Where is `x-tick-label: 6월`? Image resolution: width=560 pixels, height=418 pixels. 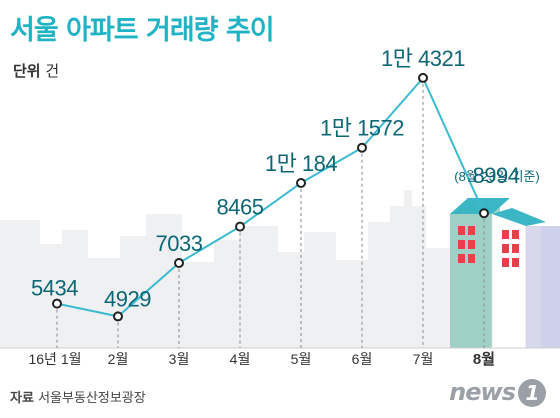
x-tick-label: 6월 is located at coordinates (362, 359).